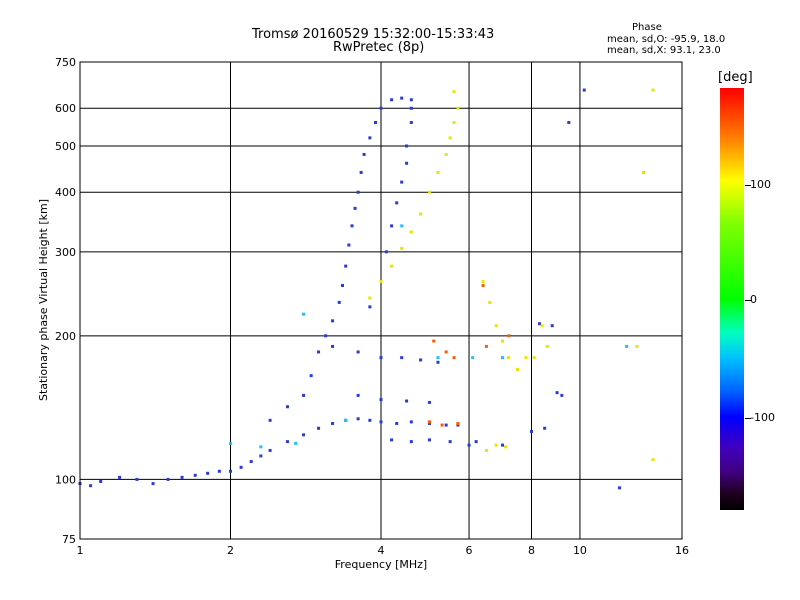  I want to click on y-tick-label: 400, so click(65, 192).